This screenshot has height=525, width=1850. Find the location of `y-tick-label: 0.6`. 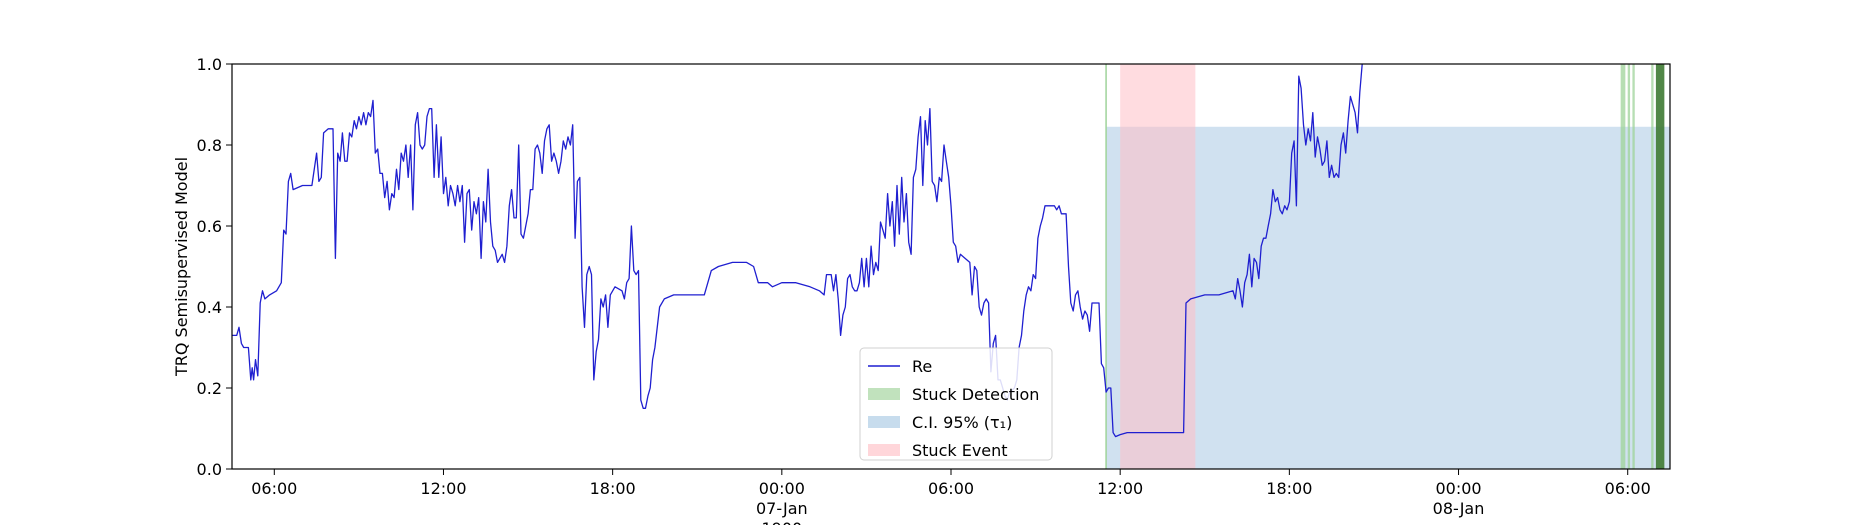

y-tick-label: 0.6 is located at coordinates (209, 226).